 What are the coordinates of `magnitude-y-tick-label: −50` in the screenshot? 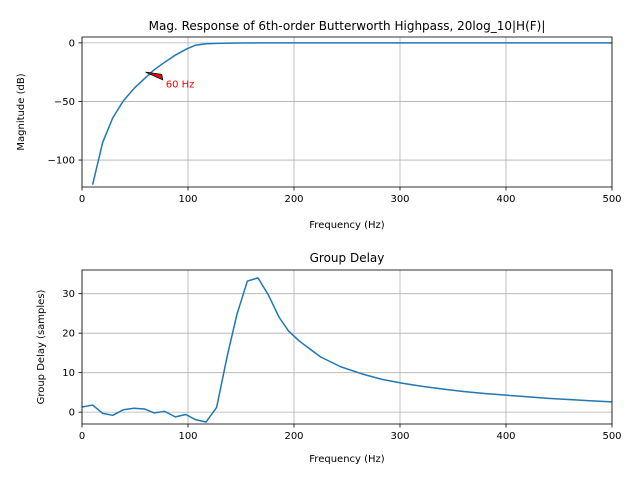 It's located at (64, 102).